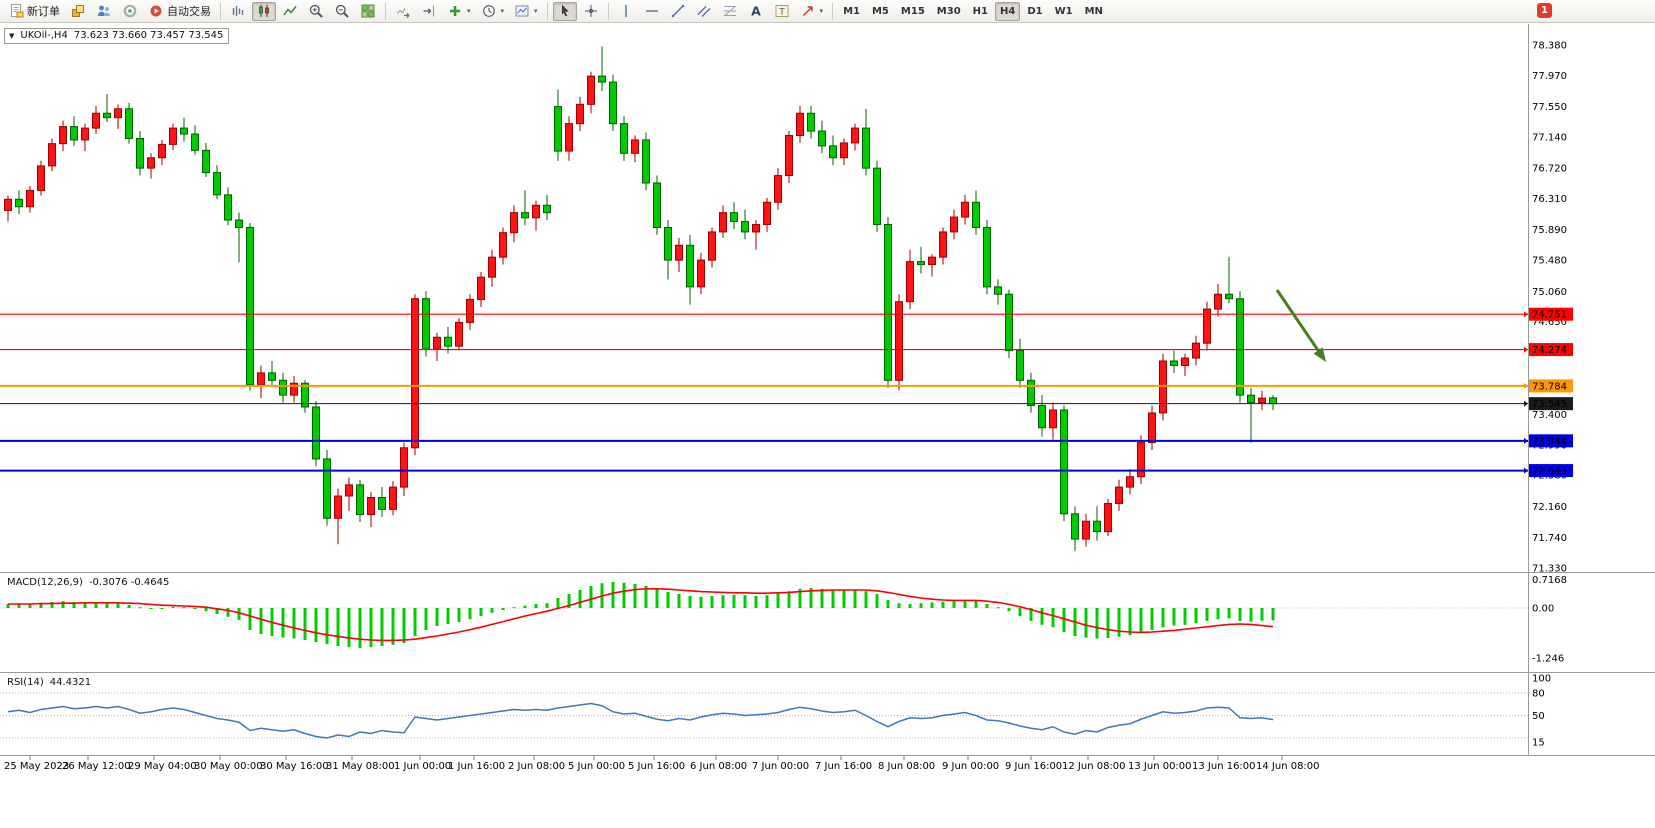  I want to click on bar-chart-button, so click(238, 11).